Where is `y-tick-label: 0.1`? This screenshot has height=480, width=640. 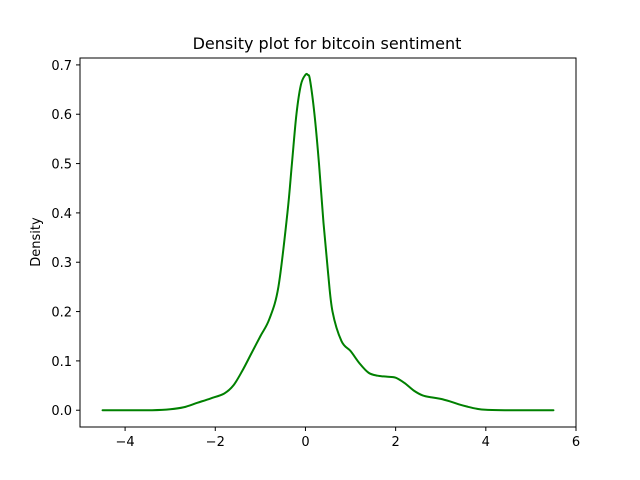 y-tick-label: 0.1 is located at coordinates (61, 362).